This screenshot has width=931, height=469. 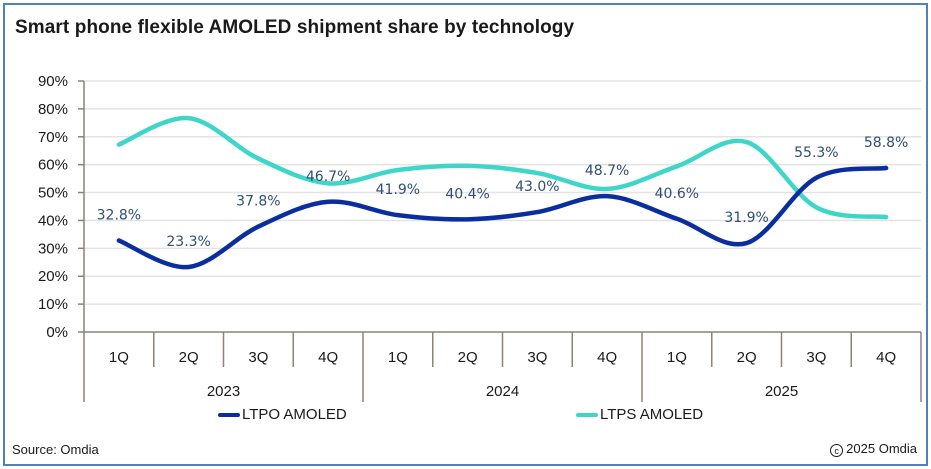 What do you see at coordinates (53, 248) in the screenshot?
I see `y-tick-label: 30%` at bounding box center [53, 248].